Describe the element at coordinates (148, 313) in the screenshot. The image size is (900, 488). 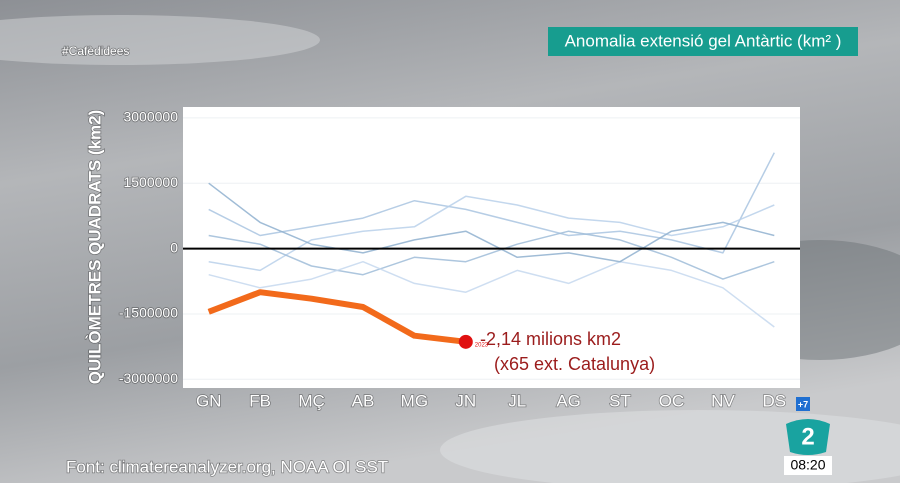
I see `y-tick-label: -1500000` at that location.